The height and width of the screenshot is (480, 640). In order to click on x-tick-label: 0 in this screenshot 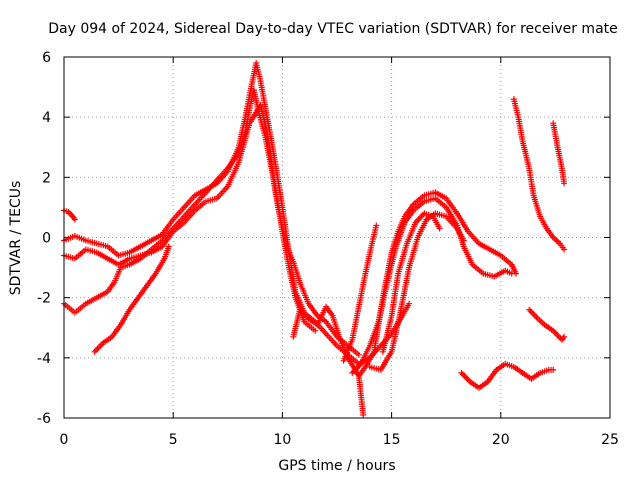, I will do `click(64, 440)`.